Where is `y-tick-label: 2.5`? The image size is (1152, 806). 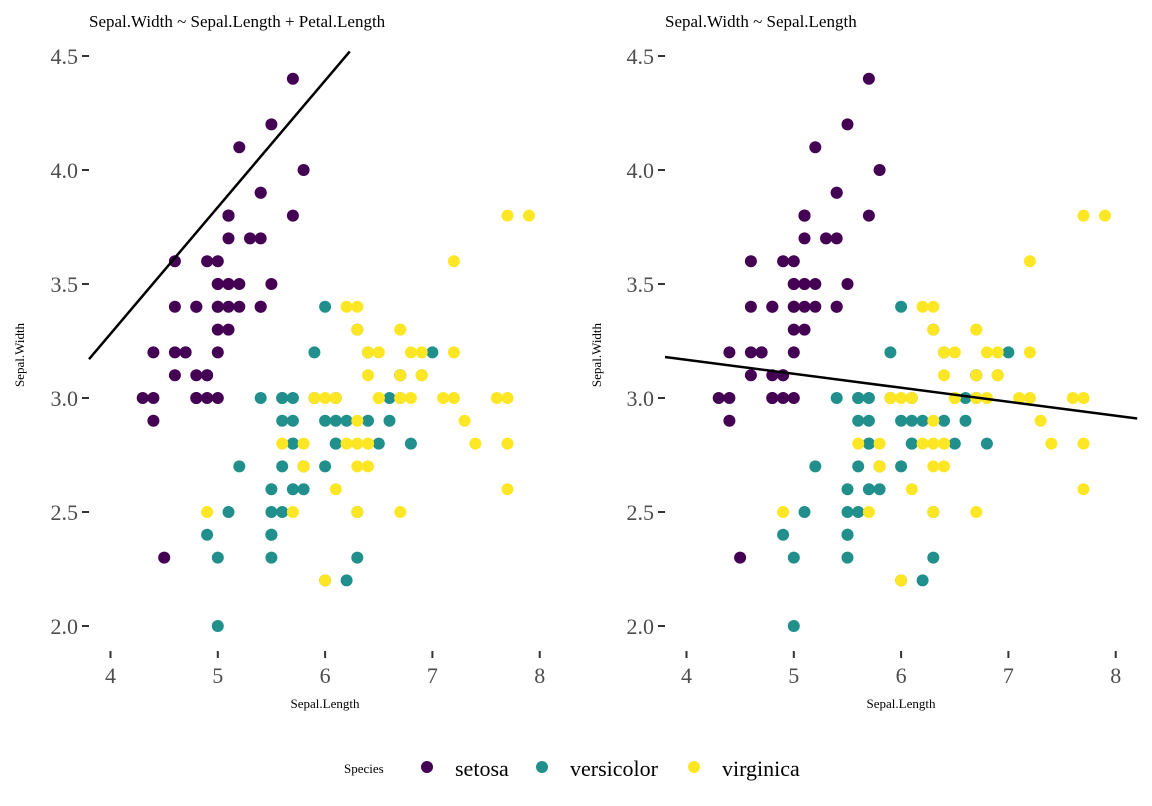
y-tick-label: 2.5 is located at coordinates (65, 512).